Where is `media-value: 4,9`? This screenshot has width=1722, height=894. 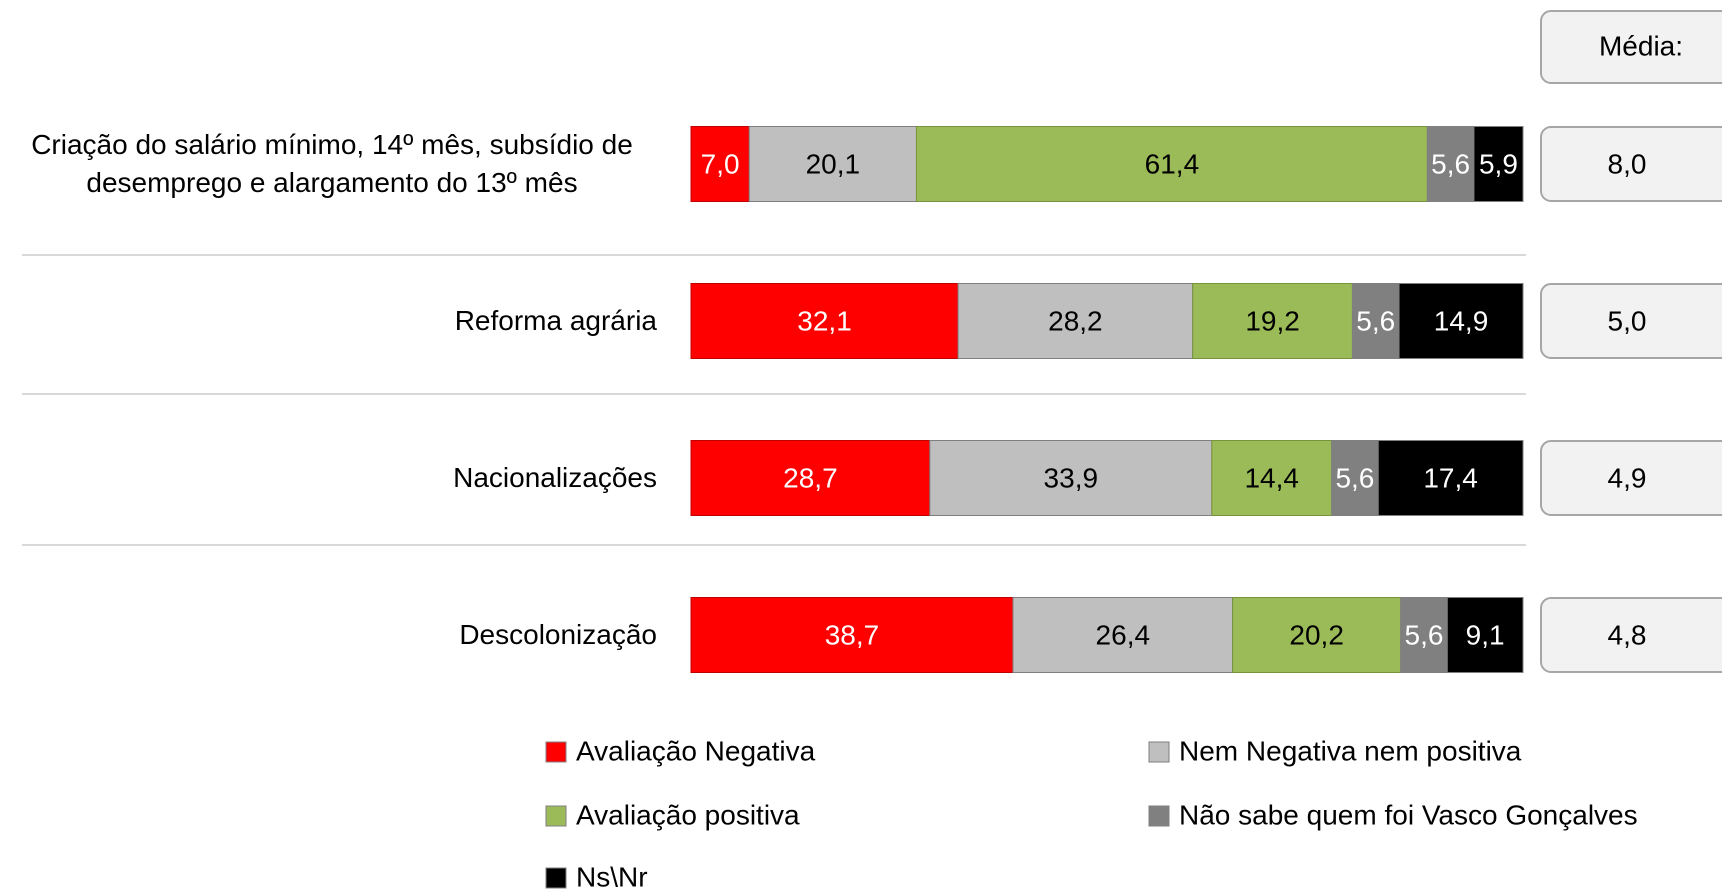
media-value: 4,9 is located at coordinates (1627, 477).